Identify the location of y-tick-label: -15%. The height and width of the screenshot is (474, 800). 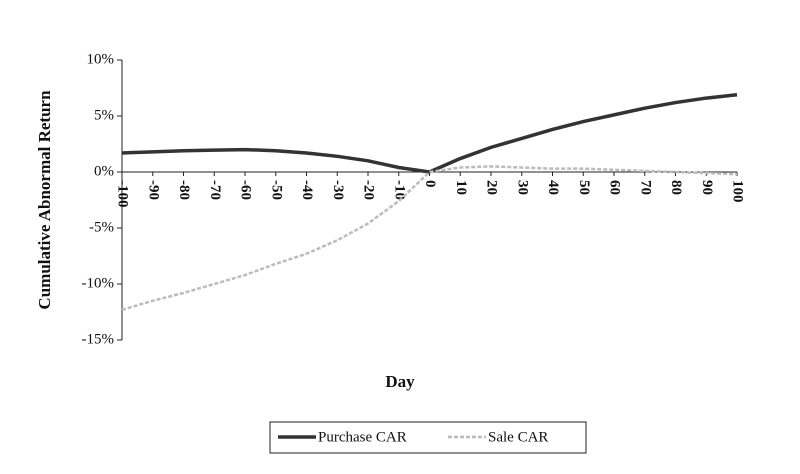
(98, 339).